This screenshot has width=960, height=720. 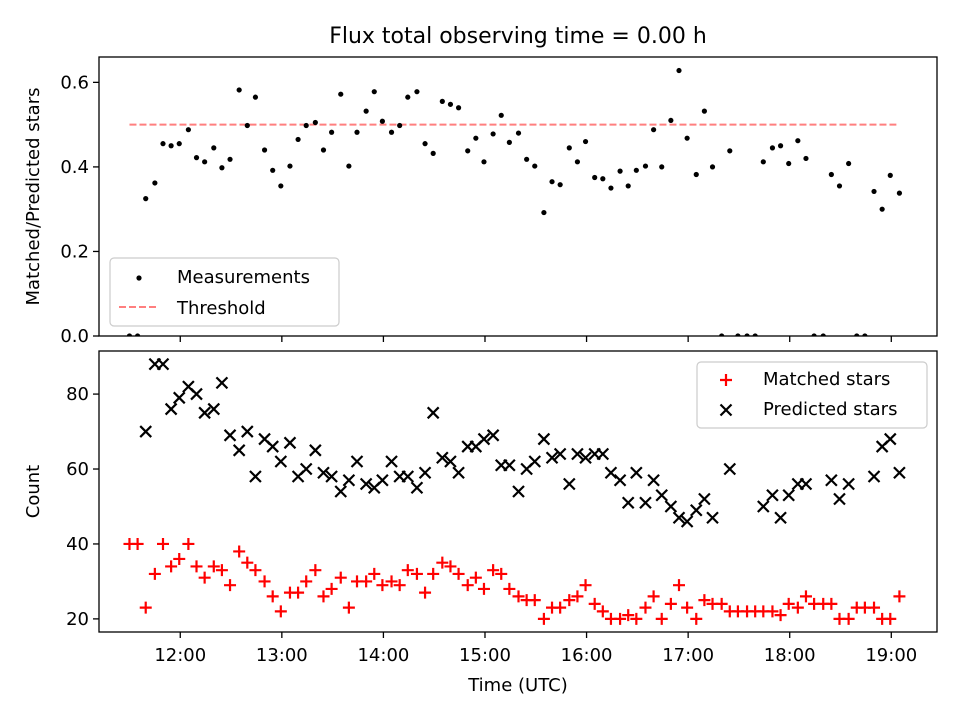 I want to click on legend: Measurements Threshold, so click(x=224, y=292).